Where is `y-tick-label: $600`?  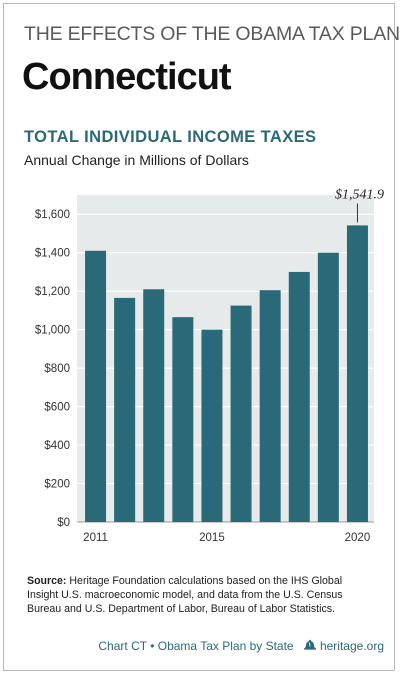 y-tick-label: $600 is located at coordinates (57, 408).